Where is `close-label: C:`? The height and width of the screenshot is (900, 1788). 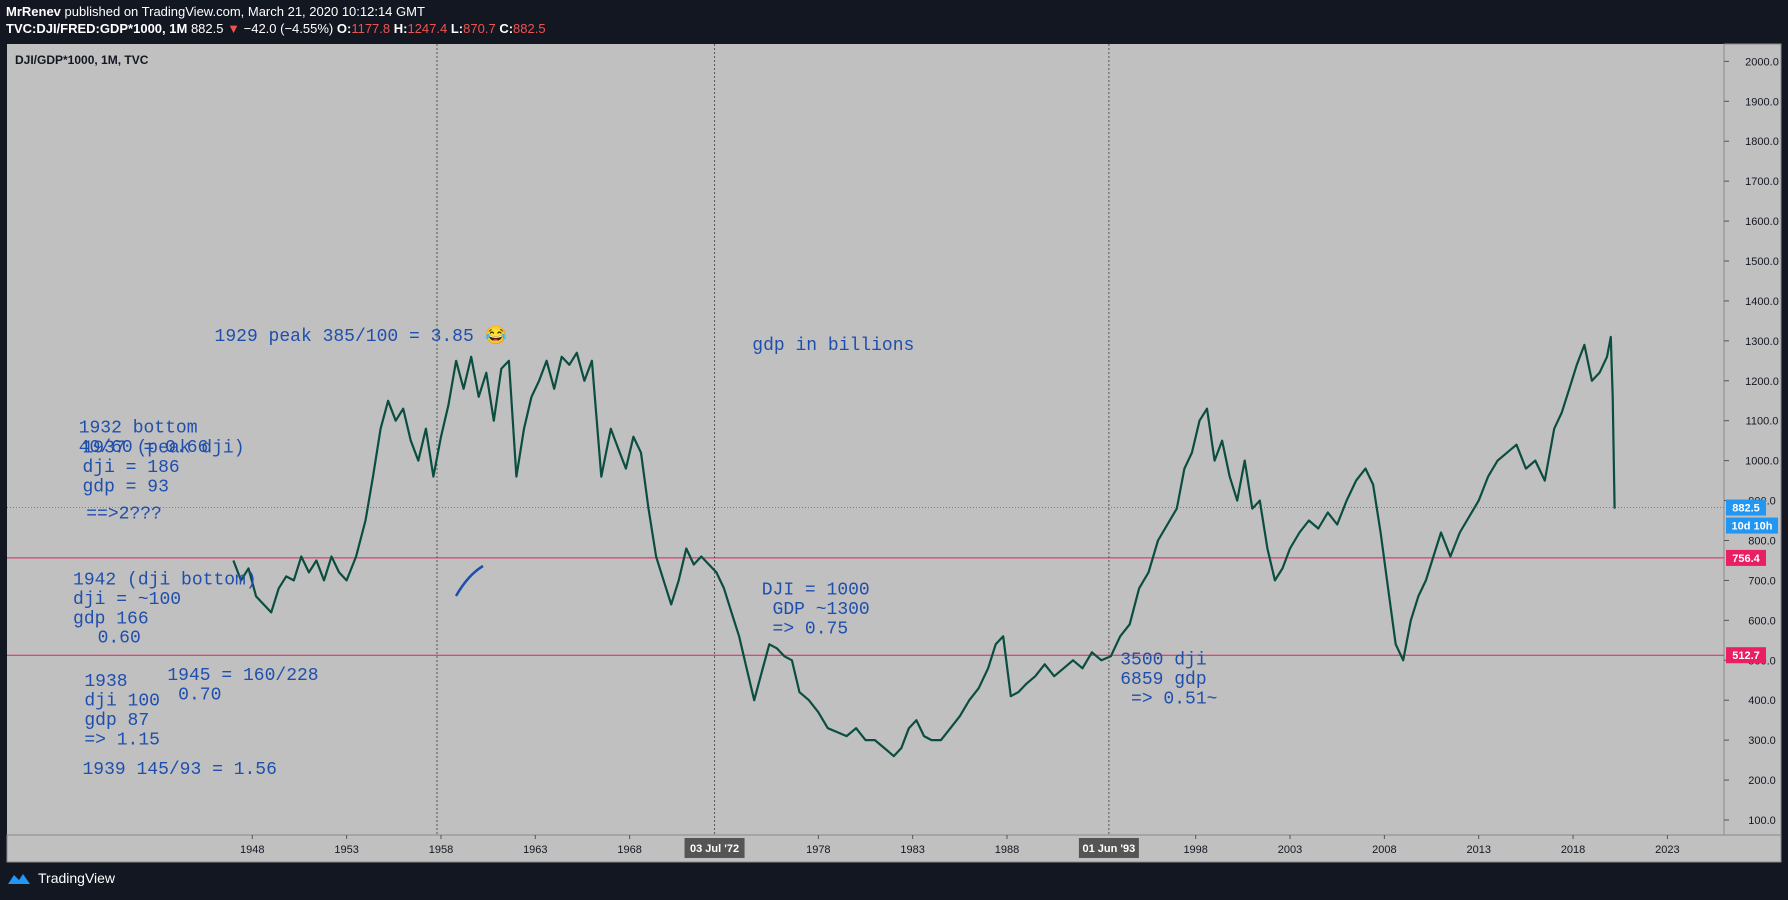 close-label: C: is located at coordinates (506, 28).